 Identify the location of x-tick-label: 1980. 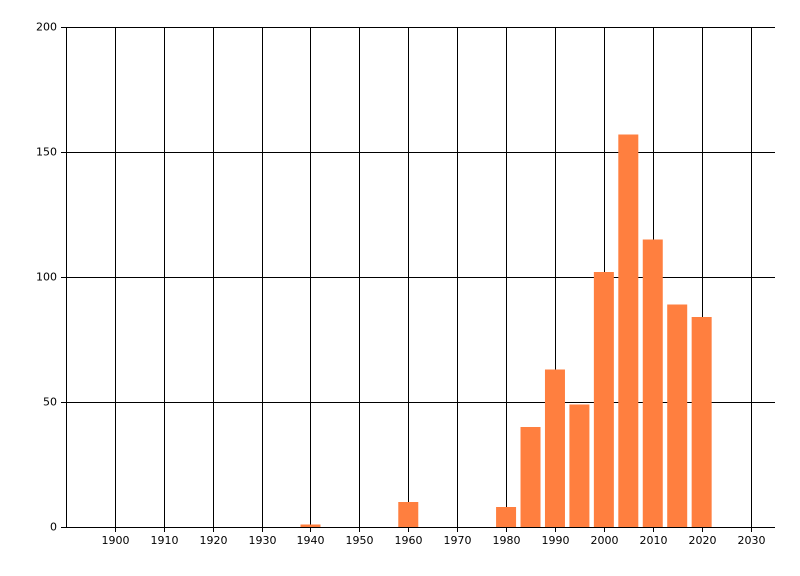
(507, 540).